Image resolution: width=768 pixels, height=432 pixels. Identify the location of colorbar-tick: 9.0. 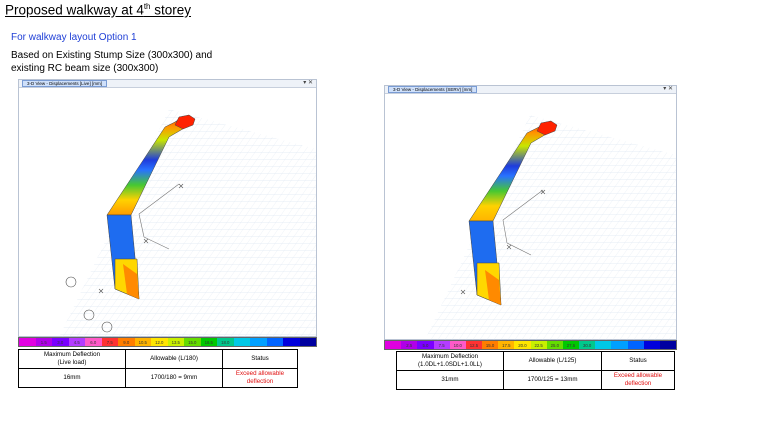
(126, 342).